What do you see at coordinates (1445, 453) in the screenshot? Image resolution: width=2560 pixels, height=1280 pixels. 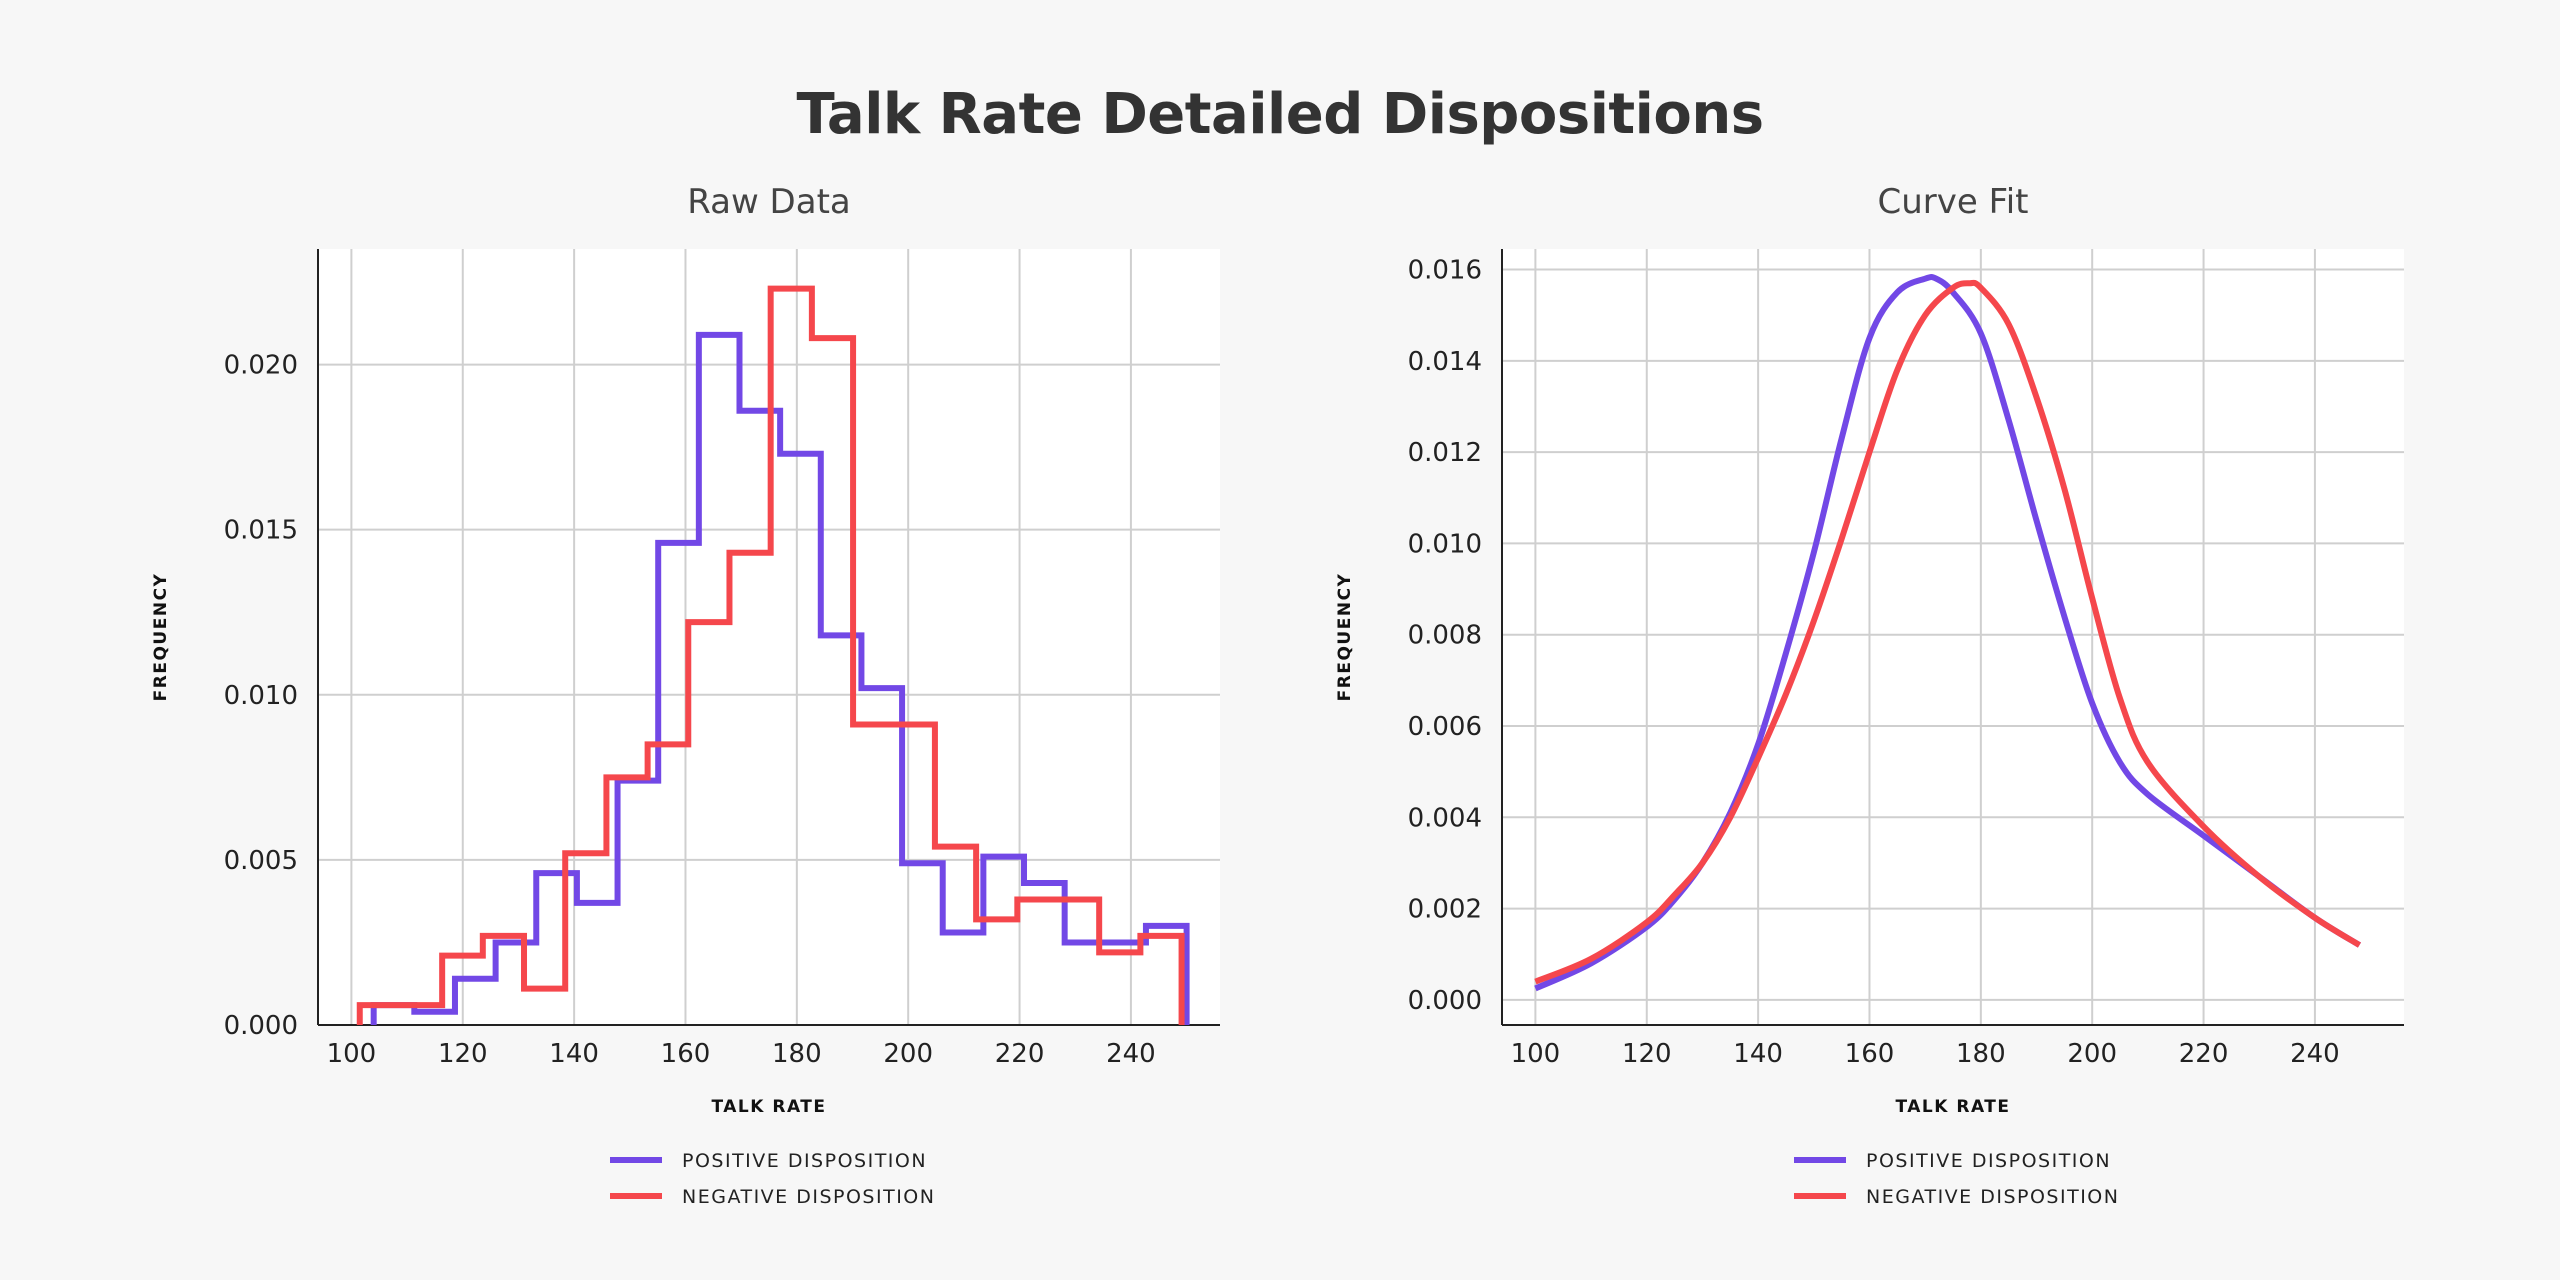 I see `y-tick-label: 0.012` at bounding box center [1445, 453].